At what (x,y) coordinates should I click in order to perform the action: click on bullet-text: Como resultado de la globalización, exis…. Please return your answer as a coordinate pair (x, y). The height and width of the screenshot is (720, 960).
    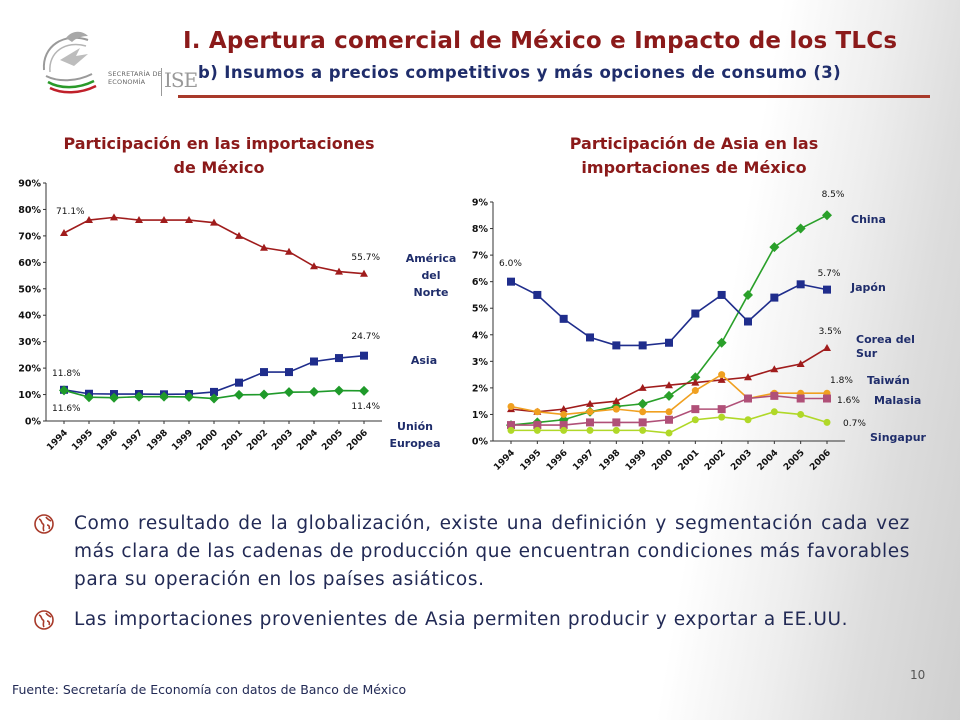
    Looking at the image, I should click on (492, 551).